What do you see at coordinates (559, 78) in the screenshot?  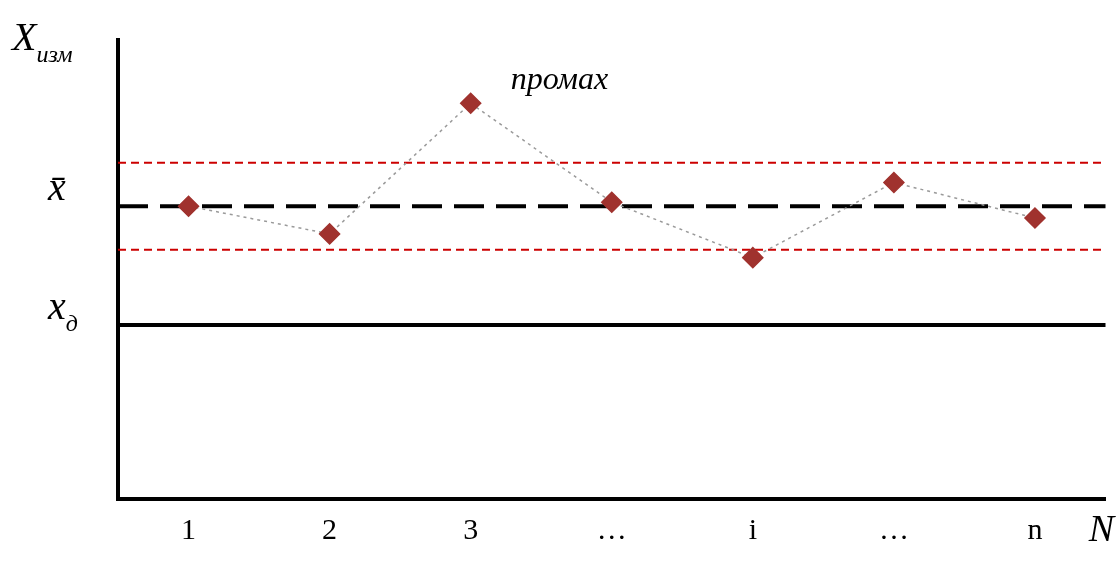 I see `annotation: промах` at bounding box center [559, 78].